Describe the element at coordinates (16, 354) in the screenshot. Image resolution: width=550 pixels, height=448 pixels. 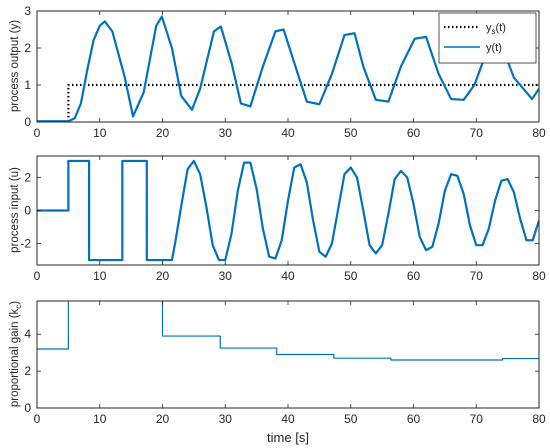
I see `ylabel-gain: proportional gain (kc)` at that location.